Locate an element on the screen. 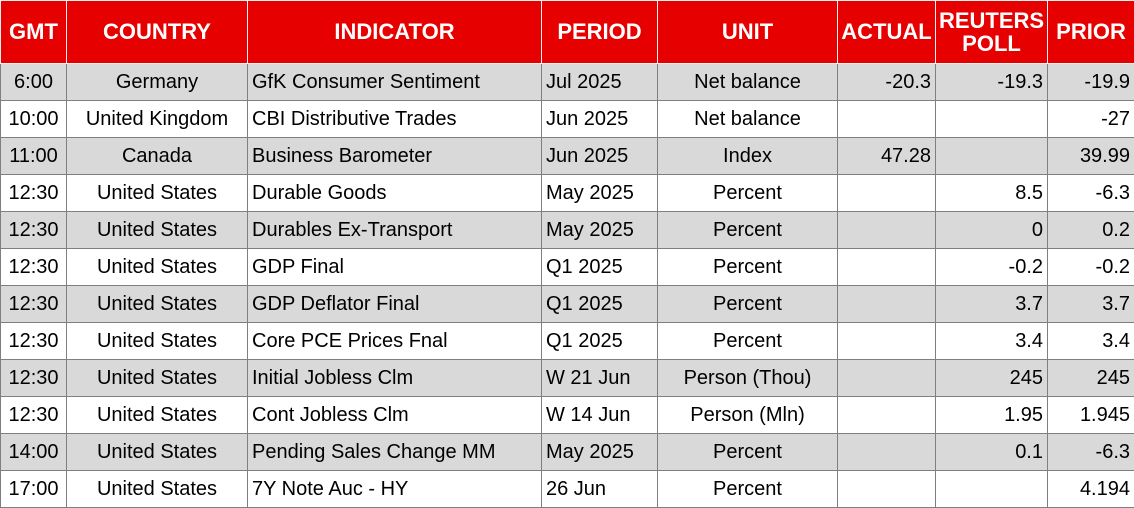 The width and height of the screenshot is (1134, 508). cell-unit: Net balance is located at coordinates (748, 119).